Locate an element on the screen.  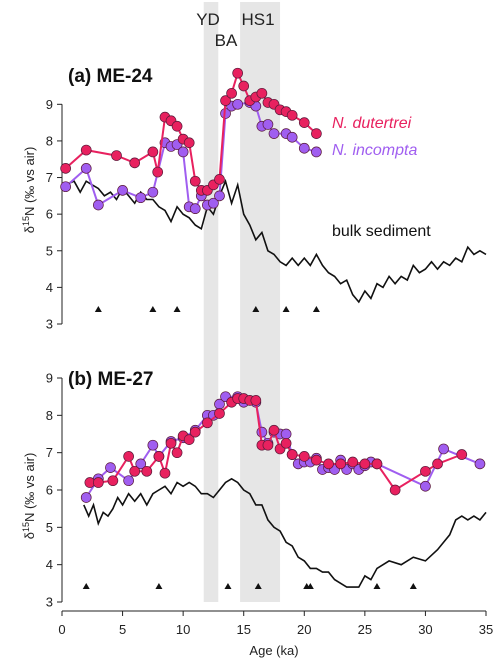
band-label-hs1: HS1 is located at coordinates (257, 19).